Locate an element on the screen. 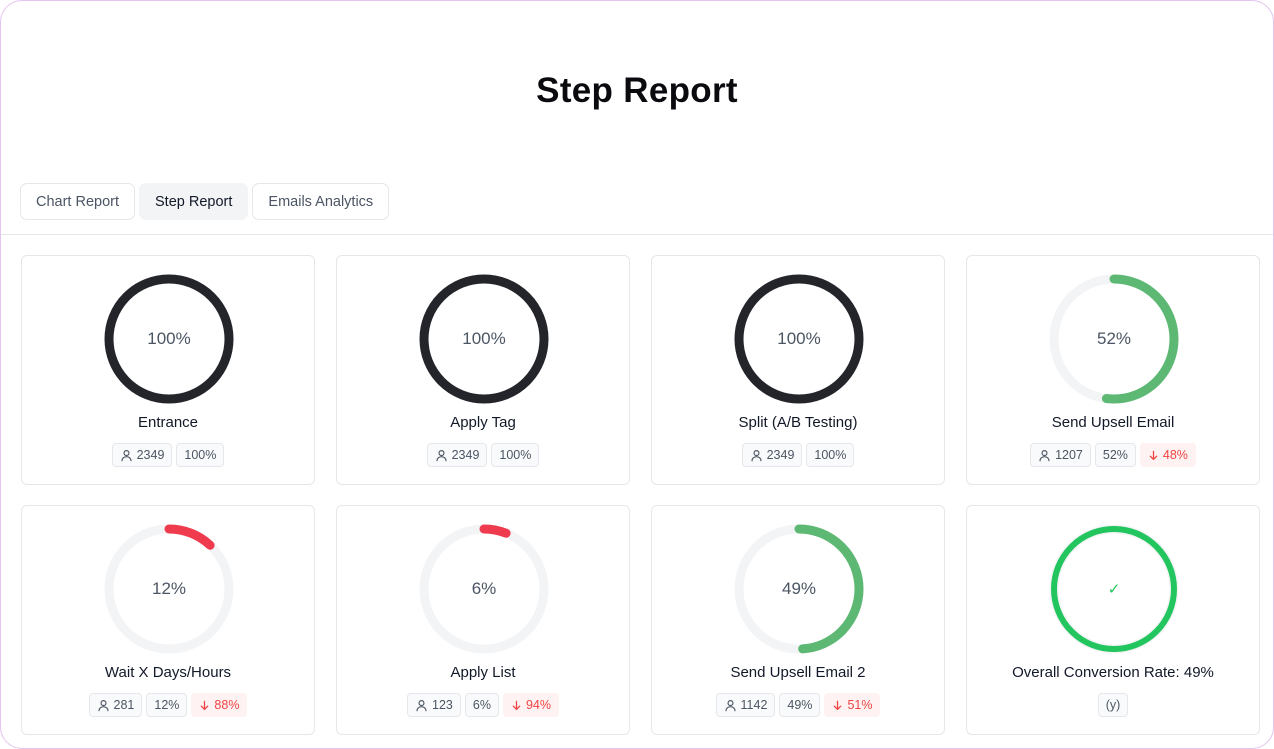 This screenshot has height=749, width=1274. drop-off-badge: 94% is located at coordinates (530, 705).